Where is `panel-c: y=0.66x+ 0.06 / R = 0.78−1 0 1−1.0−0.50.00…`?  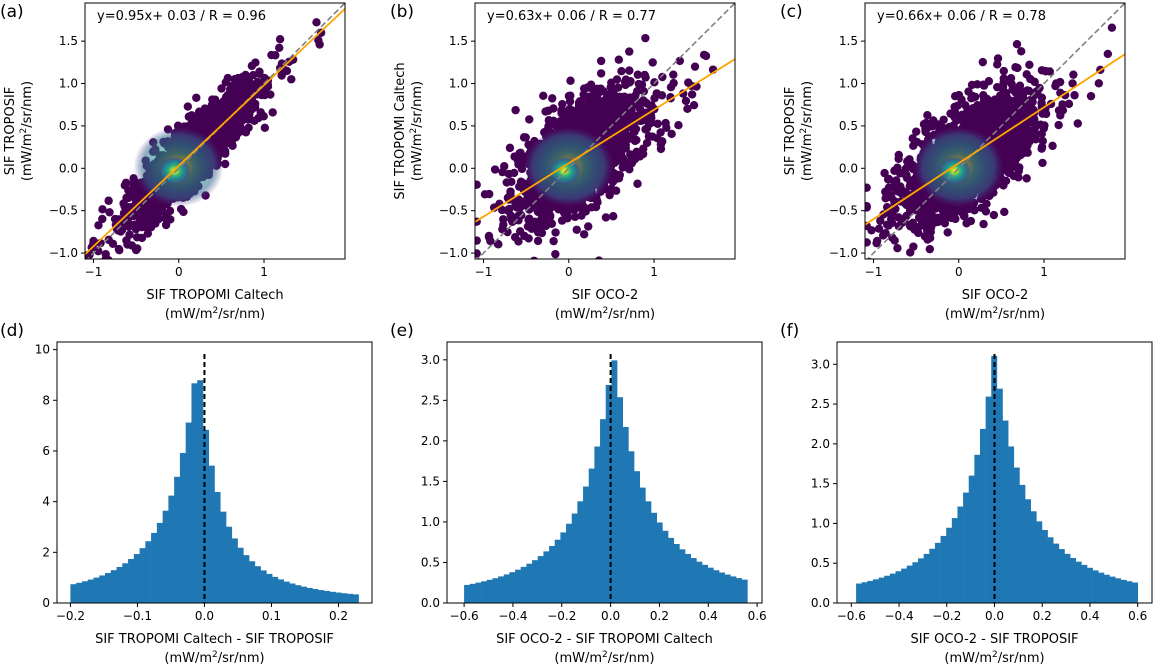
panel-c: y=0.66x+ 0.06 / R = 0.78−1 0 1−1.0−0.50.00… is located at coordinates (953, 162).